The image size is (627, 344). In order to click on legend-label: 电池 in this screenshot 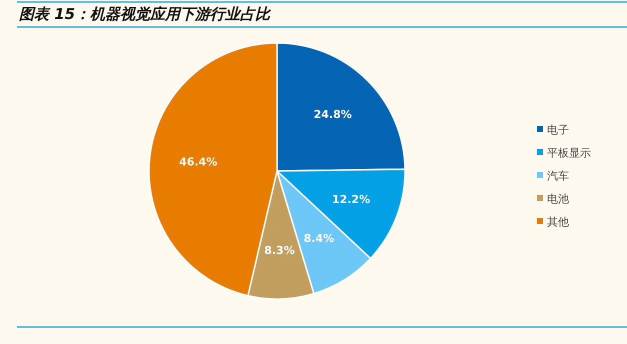, I will do `click(558, 199)`.